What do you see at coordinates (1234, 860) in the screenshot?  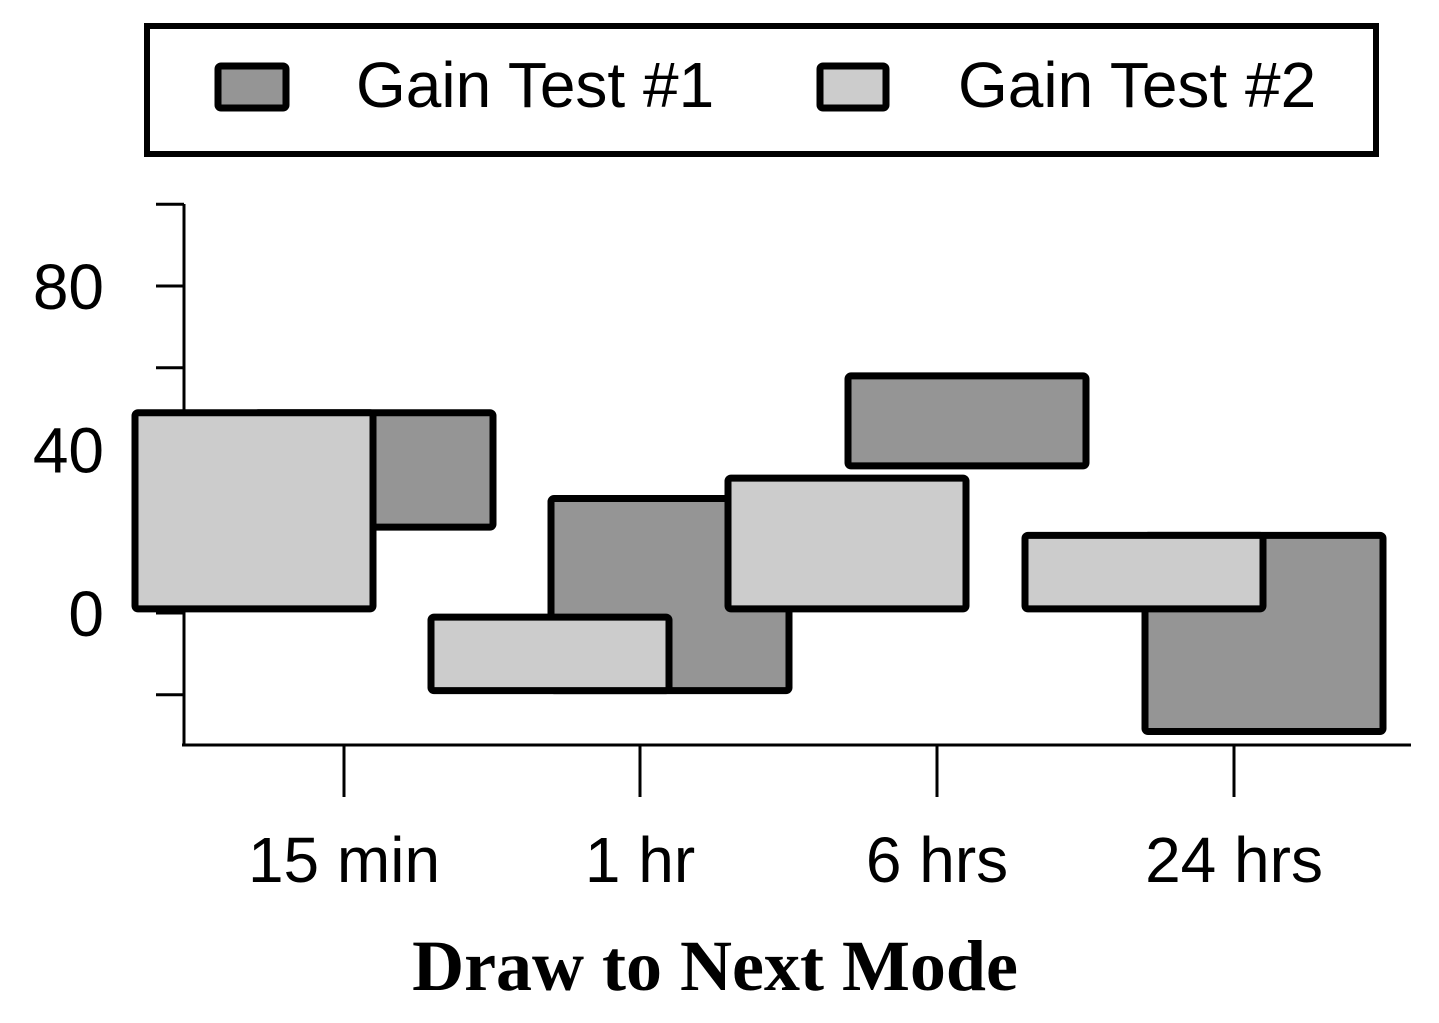 I see `x-tick-label: 24 hrs` at bounding box center [1234, 860].